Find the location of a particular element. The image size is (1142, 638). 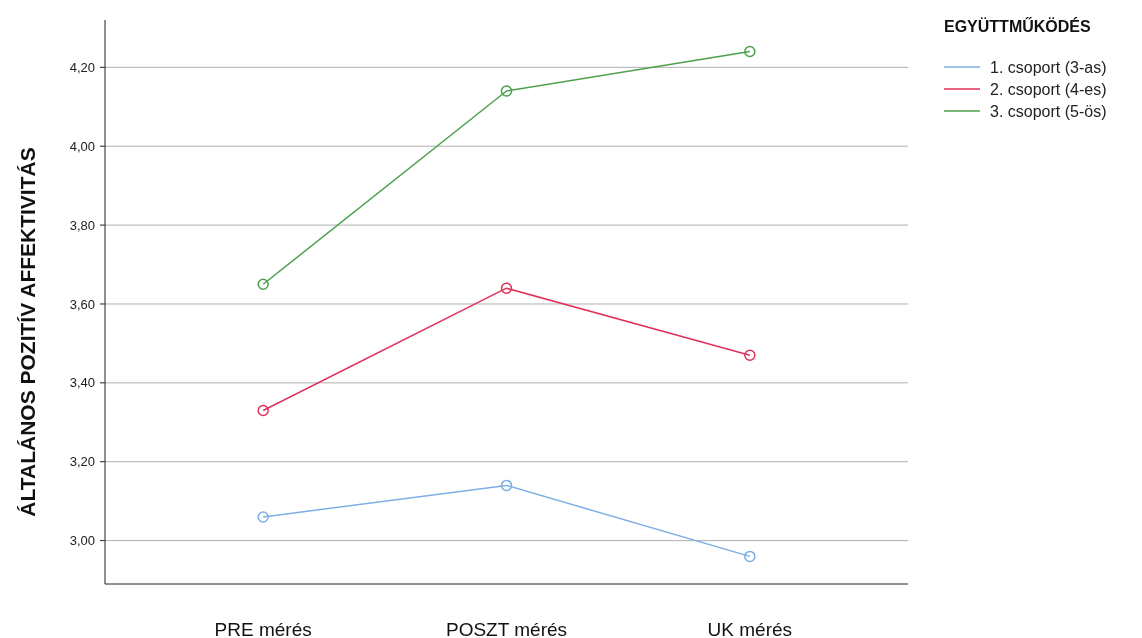

y-tick-label: 4,00 is located at coordinates (82, 146).